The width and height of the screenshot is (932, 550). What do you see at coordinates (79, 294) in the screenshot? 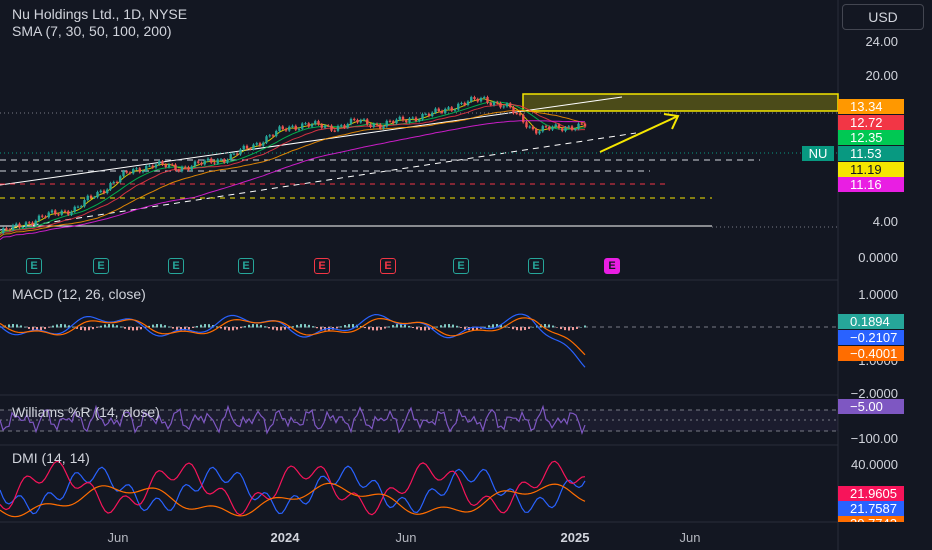
I see `macd-label: MACD (12, 26, close)` at bounding box center [79, 294].